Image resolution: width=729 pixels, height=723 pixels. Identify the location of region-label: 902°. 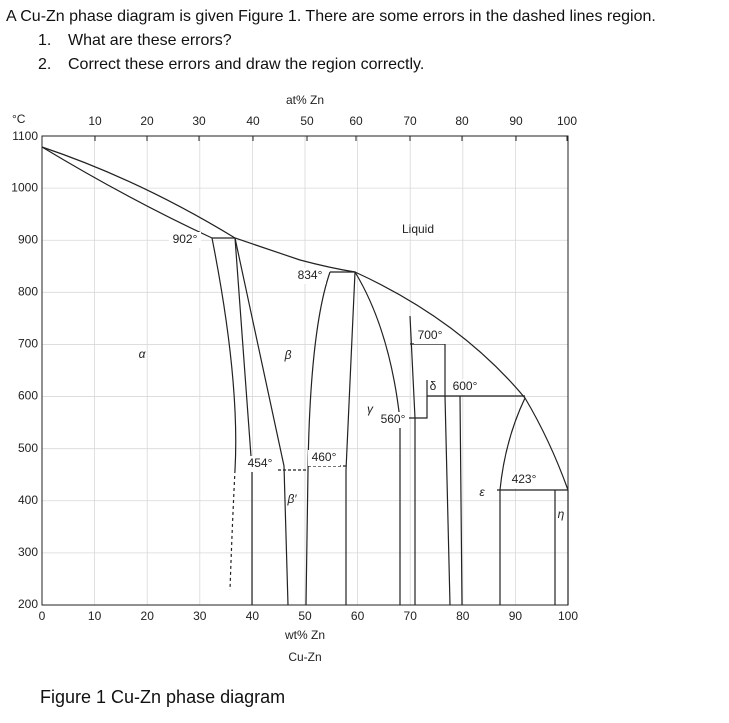
(185, 239).